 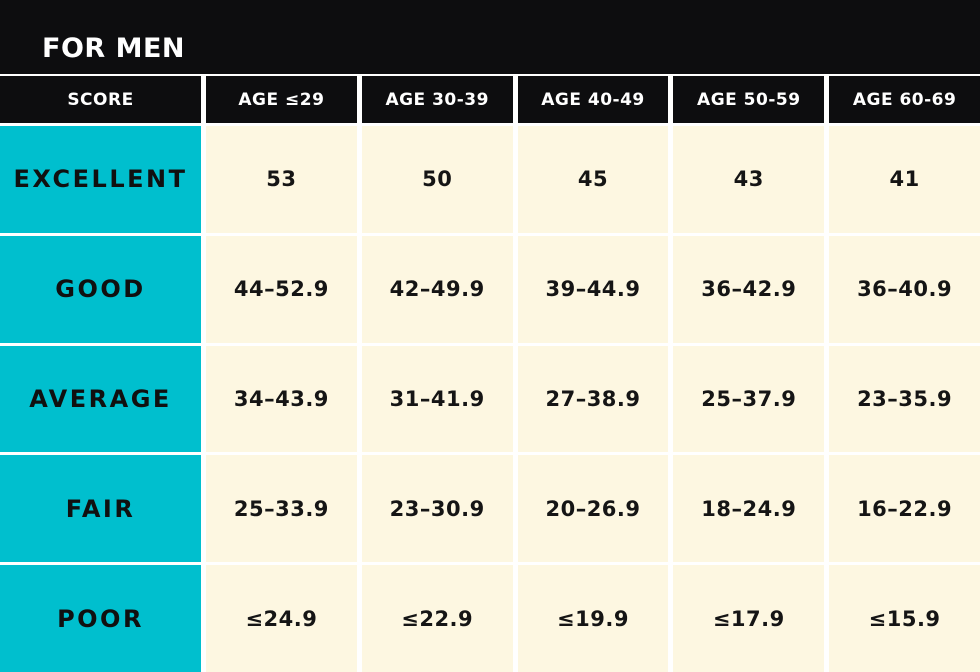 What do you see at coordinates (490, 38) in the screenshot?
I see `title-band: FOR MEN` at bounding box center [490, 38].